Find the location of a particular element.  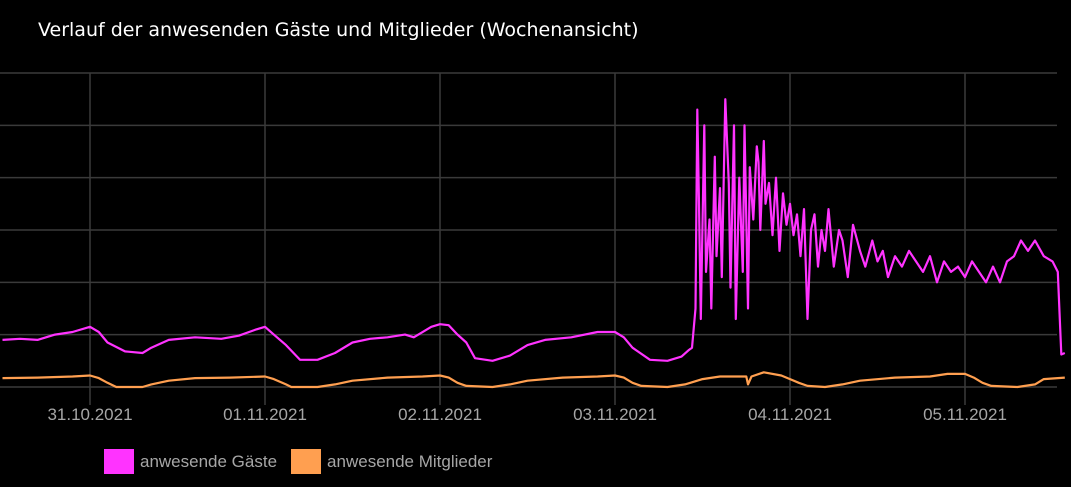

legend-swatch-guests is located at coordinates (119, 461).